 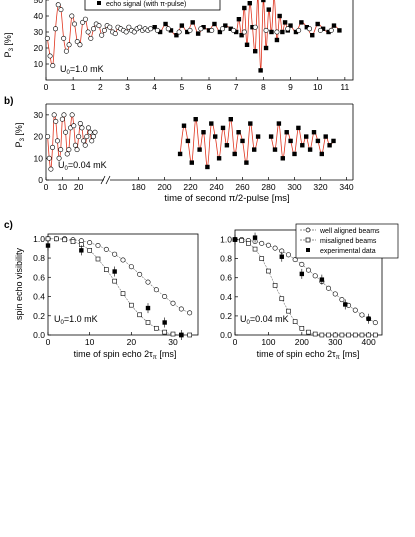 I want to click on panel-b-x-tick-label: 260, so click(x=242, y=187).